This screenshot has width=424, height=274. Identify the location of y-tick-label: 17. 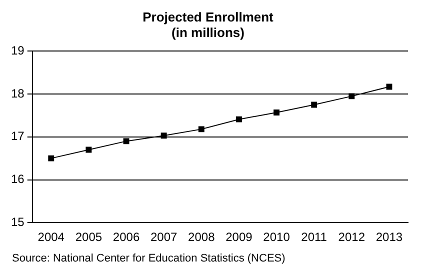
(17, 136).